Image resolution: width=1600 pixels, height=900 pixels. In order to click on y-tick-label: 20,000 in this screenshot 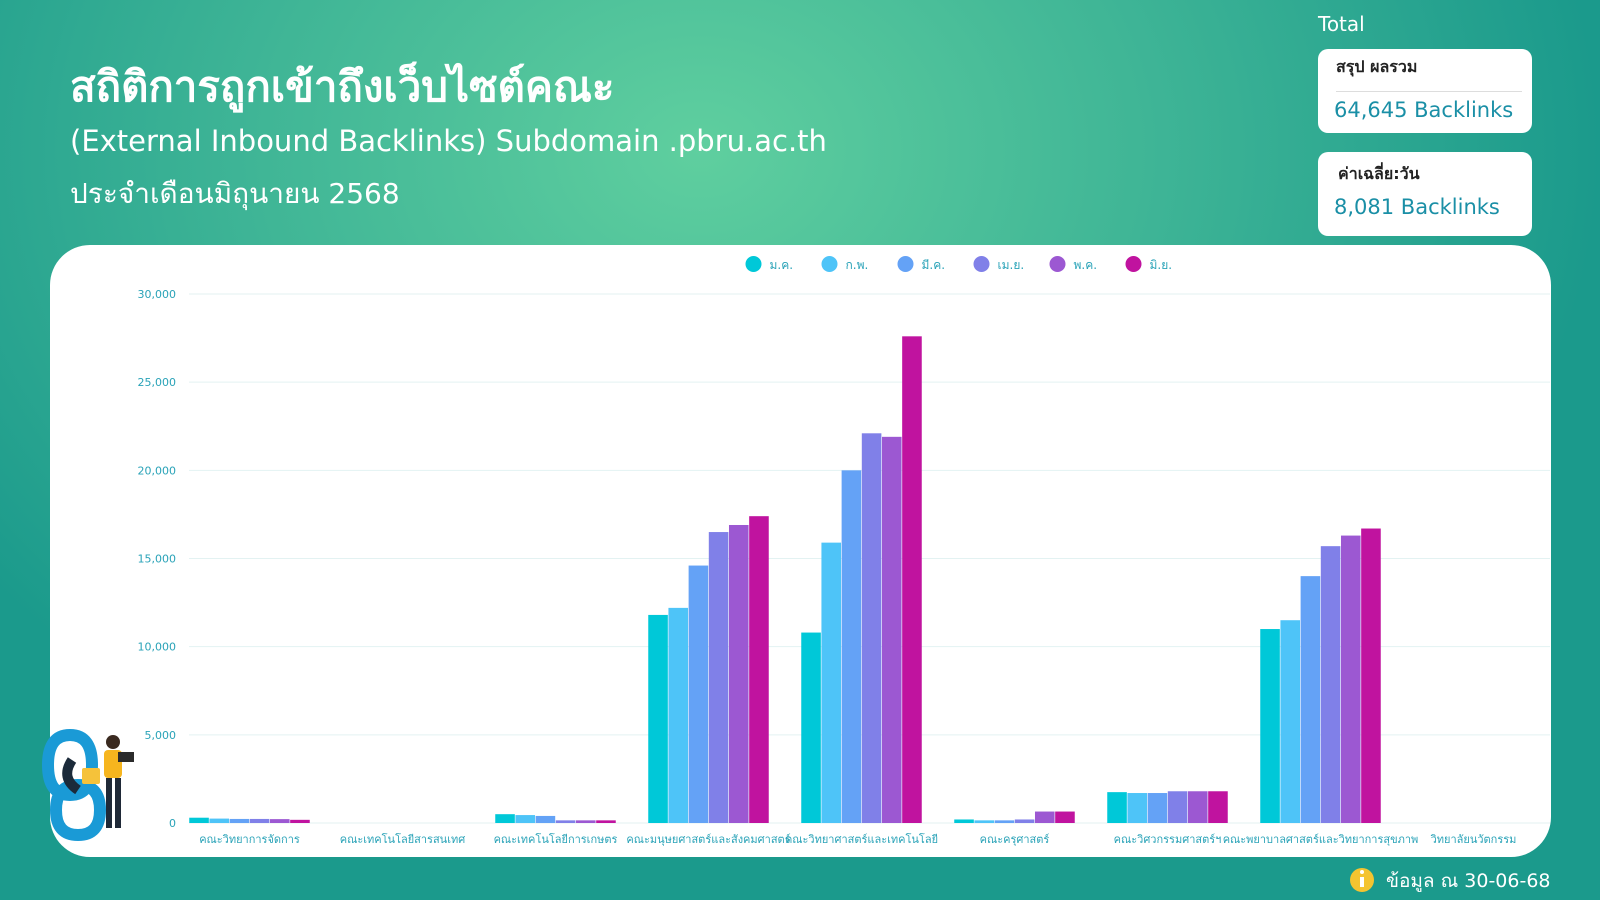, I will do `click(157, 470)`.